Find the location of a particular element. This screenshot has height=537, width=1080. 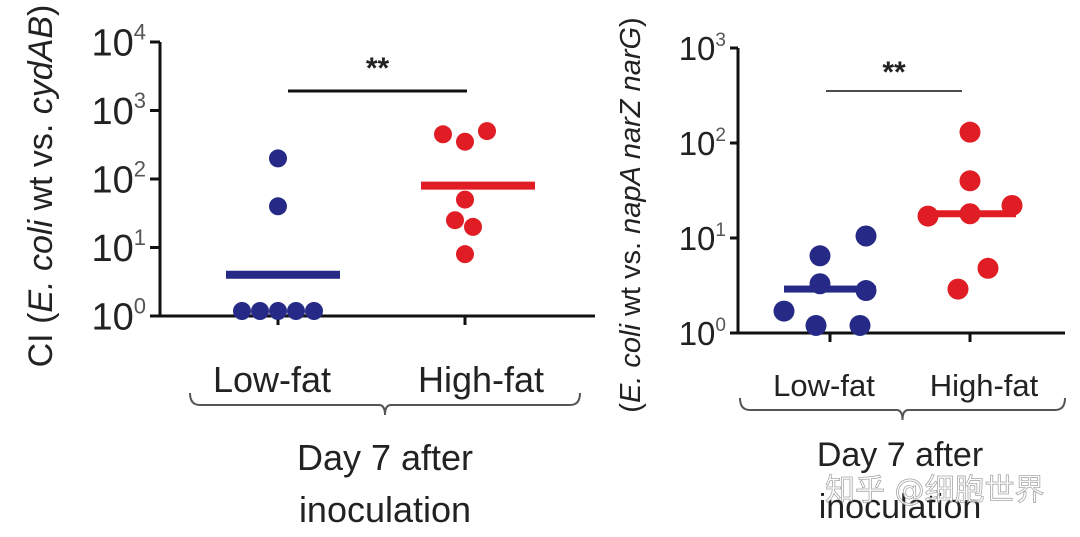

y-axis-label: CI (E. coli wt vs. cydAB) is located at coordinates (41, 186).